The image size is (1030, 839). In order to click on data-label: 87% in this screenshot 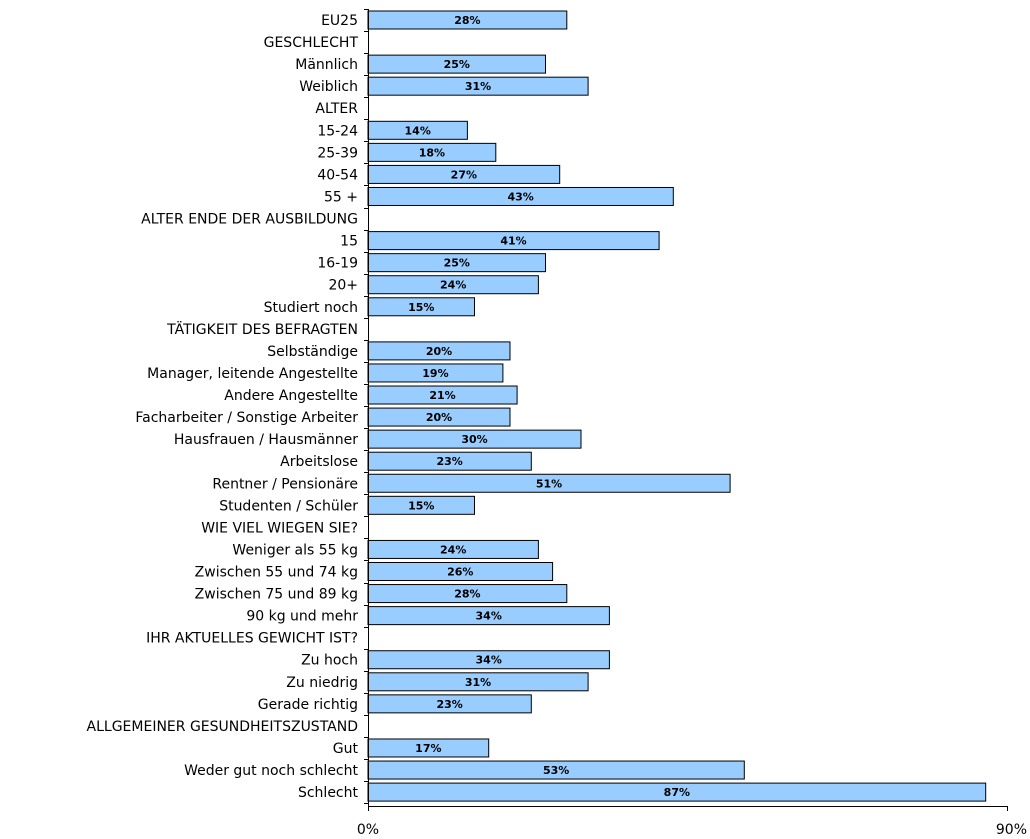, I will do `click(677, 792)`.